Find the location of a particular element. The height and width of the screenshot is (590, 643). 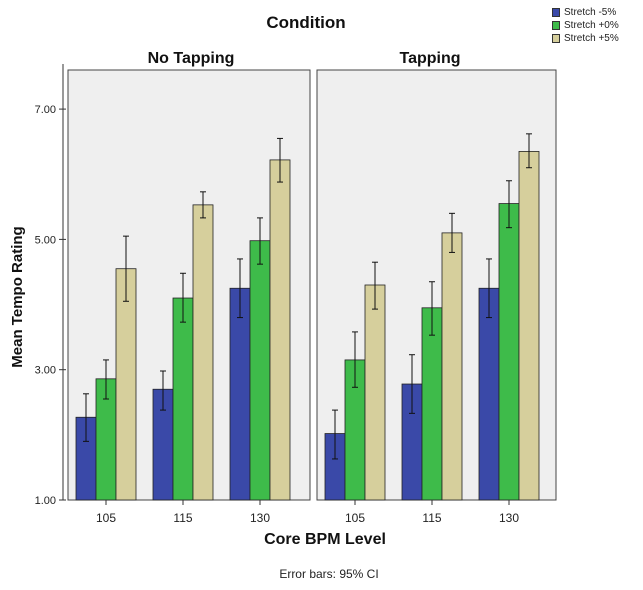

x-tick-label-2-105: 105 is located at coordinates (355, 518).